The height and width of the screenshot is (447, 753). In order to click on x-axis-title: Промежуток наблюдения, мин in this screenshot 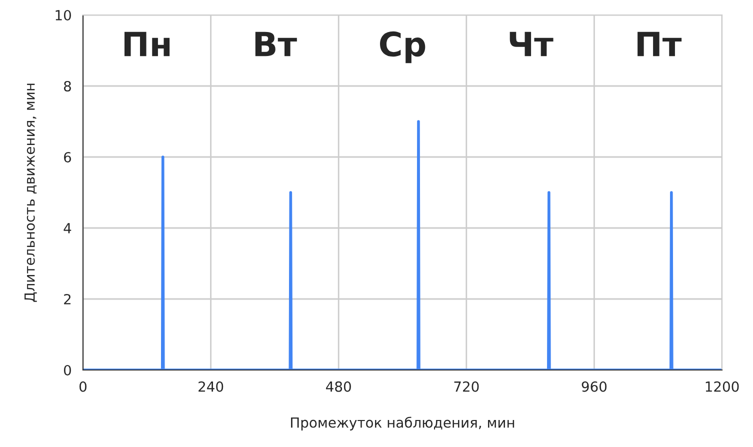, I will do `click(402, 423)`.